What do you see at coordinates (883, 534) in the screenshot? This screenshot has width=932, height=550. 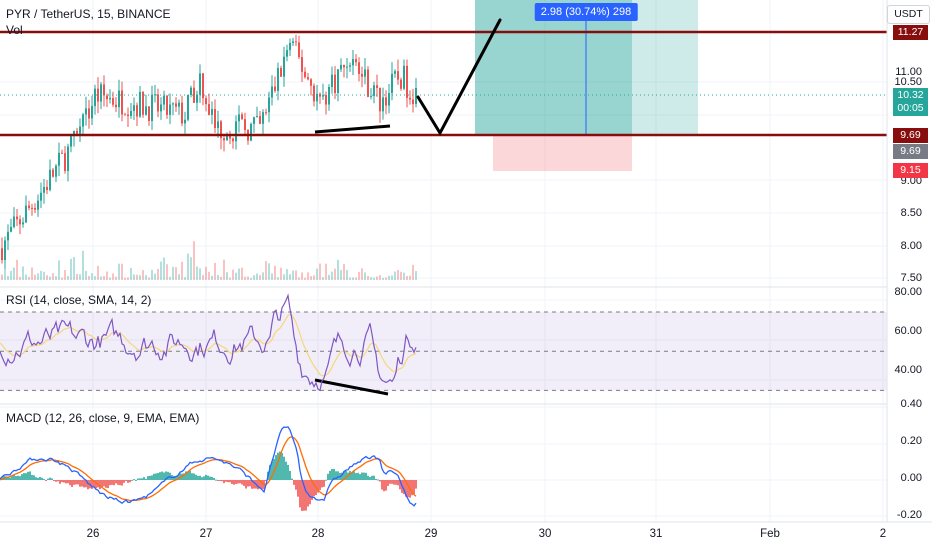 I see `time-axis-label: 2` at bounding box center [883, 534].